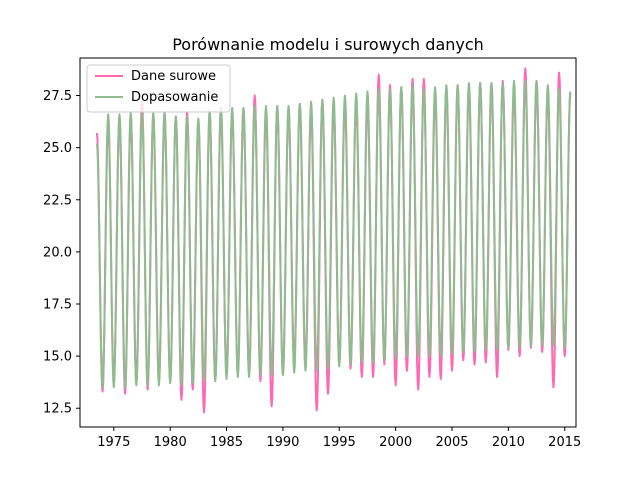 The image size is (640, 480). I want to click on y-tick-label: 27.5, so click(57, 96).